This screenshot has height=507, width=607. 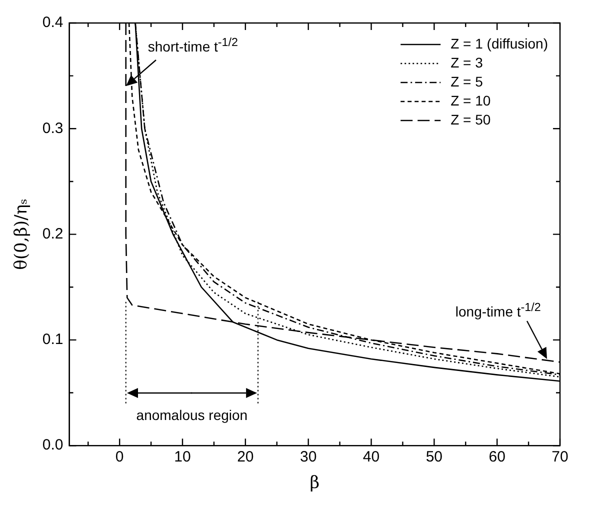 What do you see at coordinates (470, 100) in the screenshot?
I see `legend-label: Z = 10` at bounding box center [470, 100].